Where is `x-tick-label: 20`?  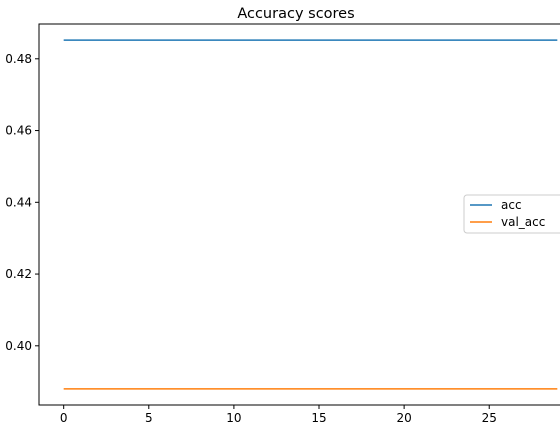
x-tick-label: 20 is located at coordinates (403, 418).